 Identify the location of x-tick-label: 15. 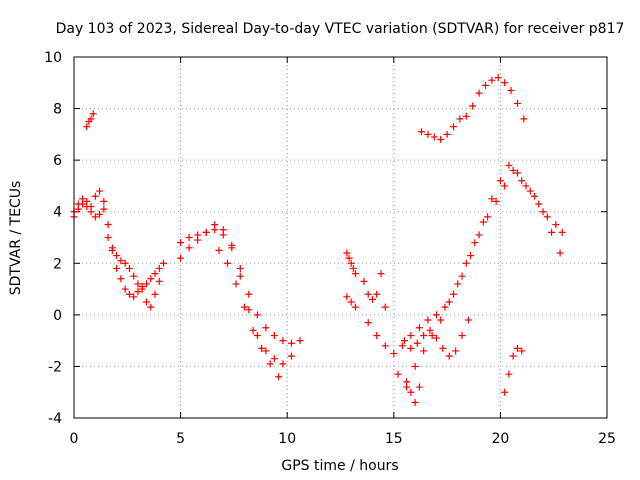
(394, 439).